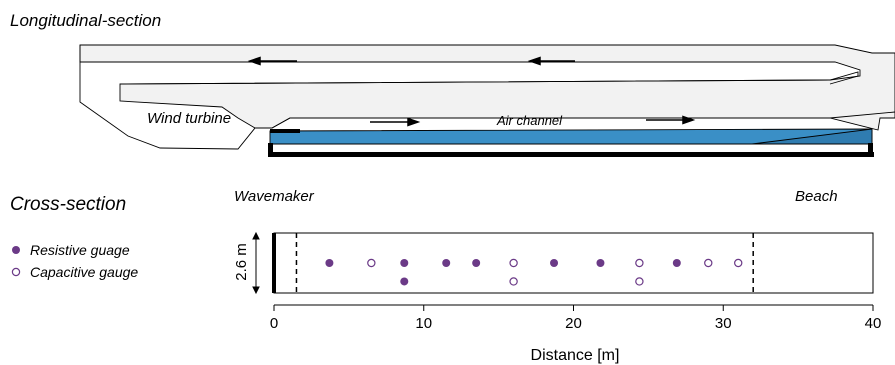 The image size is (895, 365). Describe the element at coordinates (241, 262) in the screenshot. I see `height-label: 2.6 m` at that location.